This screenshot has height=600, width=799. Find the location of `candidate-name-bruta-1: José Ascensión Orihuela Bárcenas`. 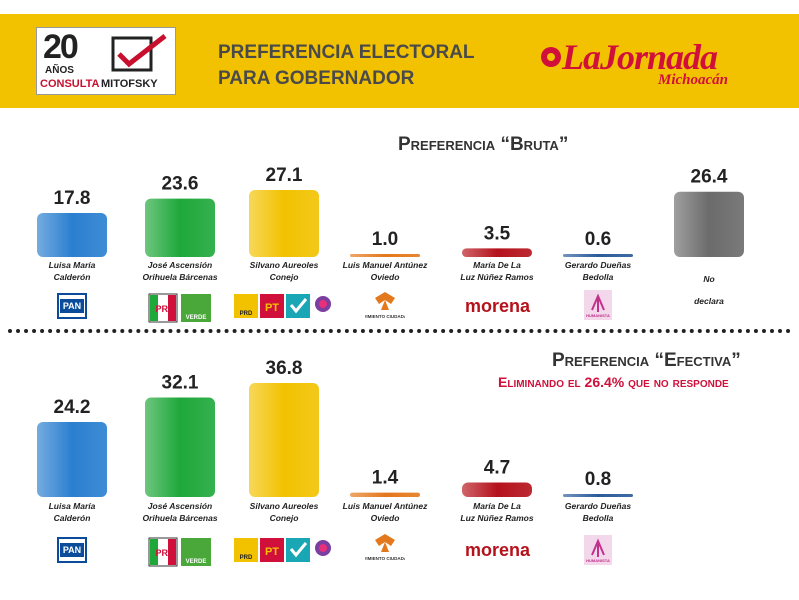

candidate-name-bruta-1: José Ascensión Orihuela Bárcenas is located at coordinates (180, 271).